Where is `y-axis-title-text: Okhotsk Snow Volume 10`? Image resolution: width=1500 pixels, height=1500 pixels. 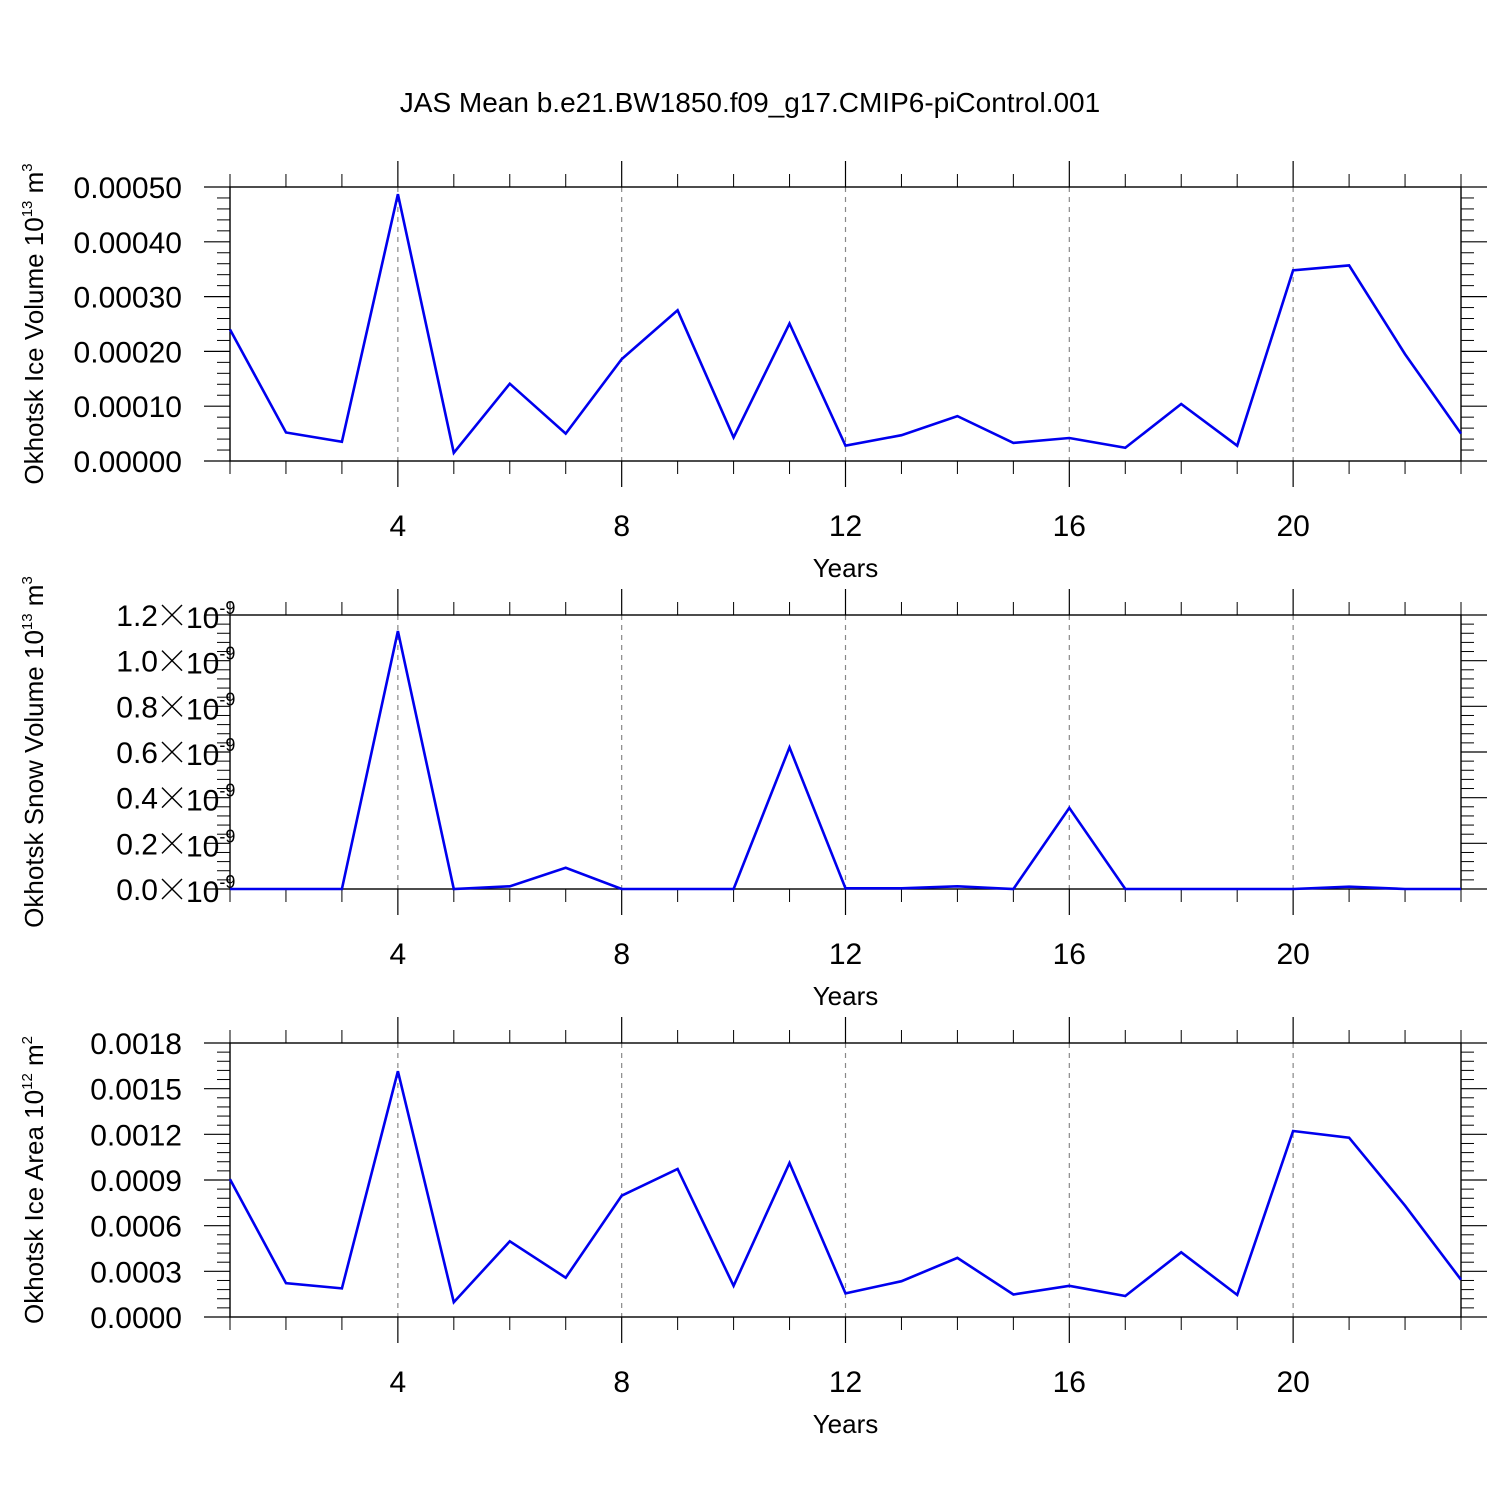
y-axis-title-text: Okhotsk Snow Volume 10 is located at coordinates (34, 779).